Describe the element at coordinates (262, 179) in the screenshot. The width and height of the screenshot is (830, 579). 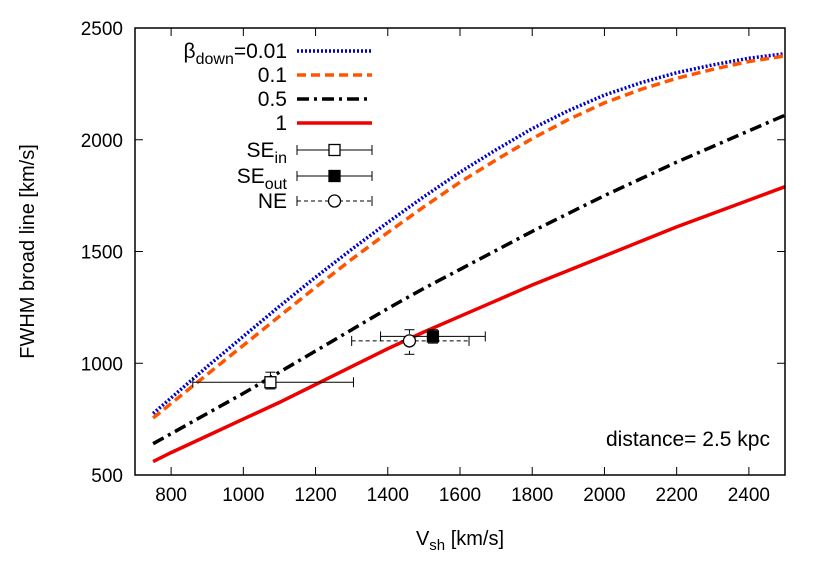
I see `legend-label-6: SEout` at that location.